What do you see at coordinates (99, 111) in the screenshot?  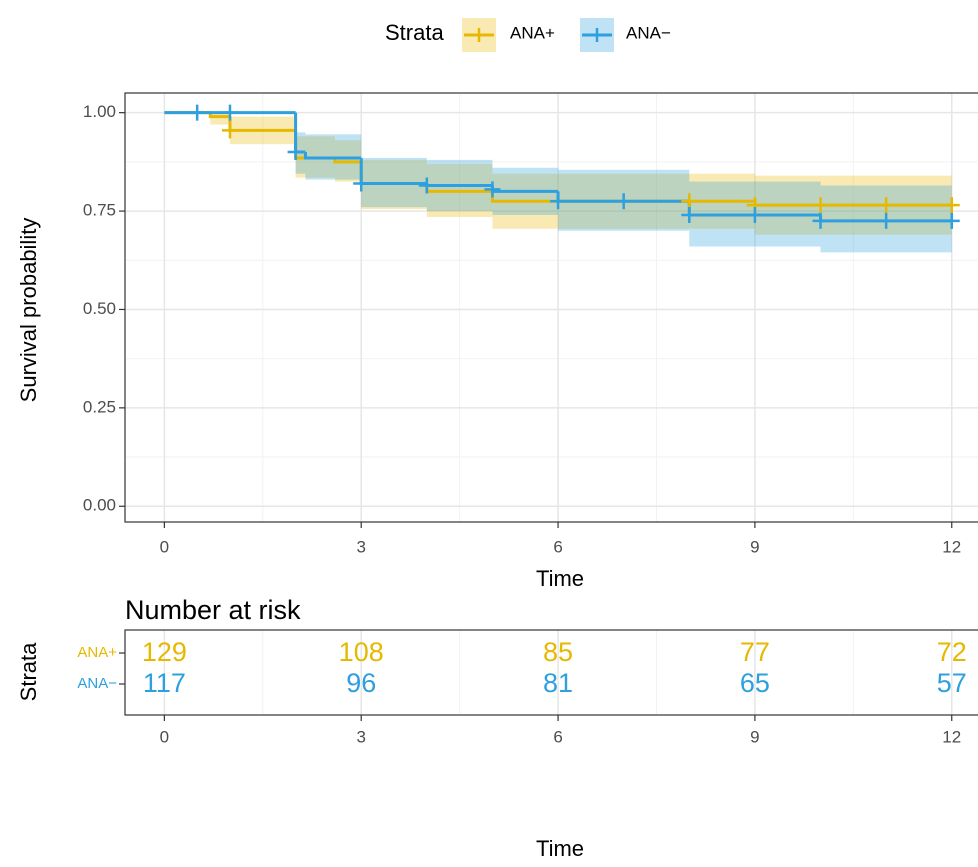 I see `y-tick-label: 1.00` at bounding box center [99, 111].